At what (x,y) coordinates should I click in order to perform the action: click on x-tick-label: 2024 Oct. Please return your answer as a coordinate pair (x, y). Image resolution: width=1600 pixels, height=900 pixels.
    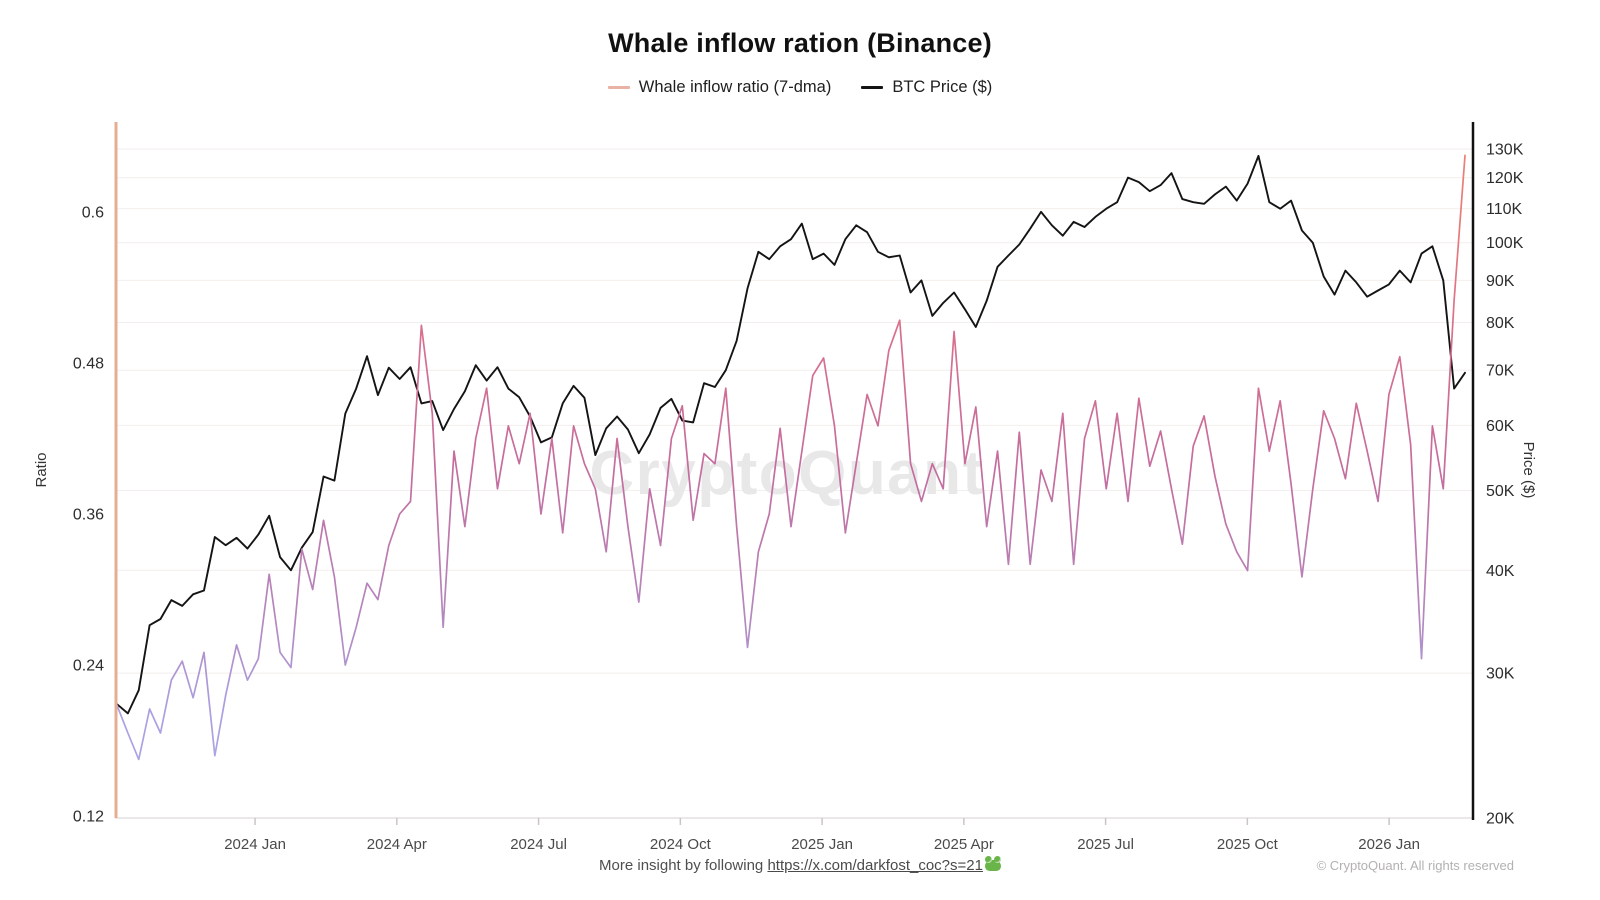
    Looking at the image, I should click on (681, 844).